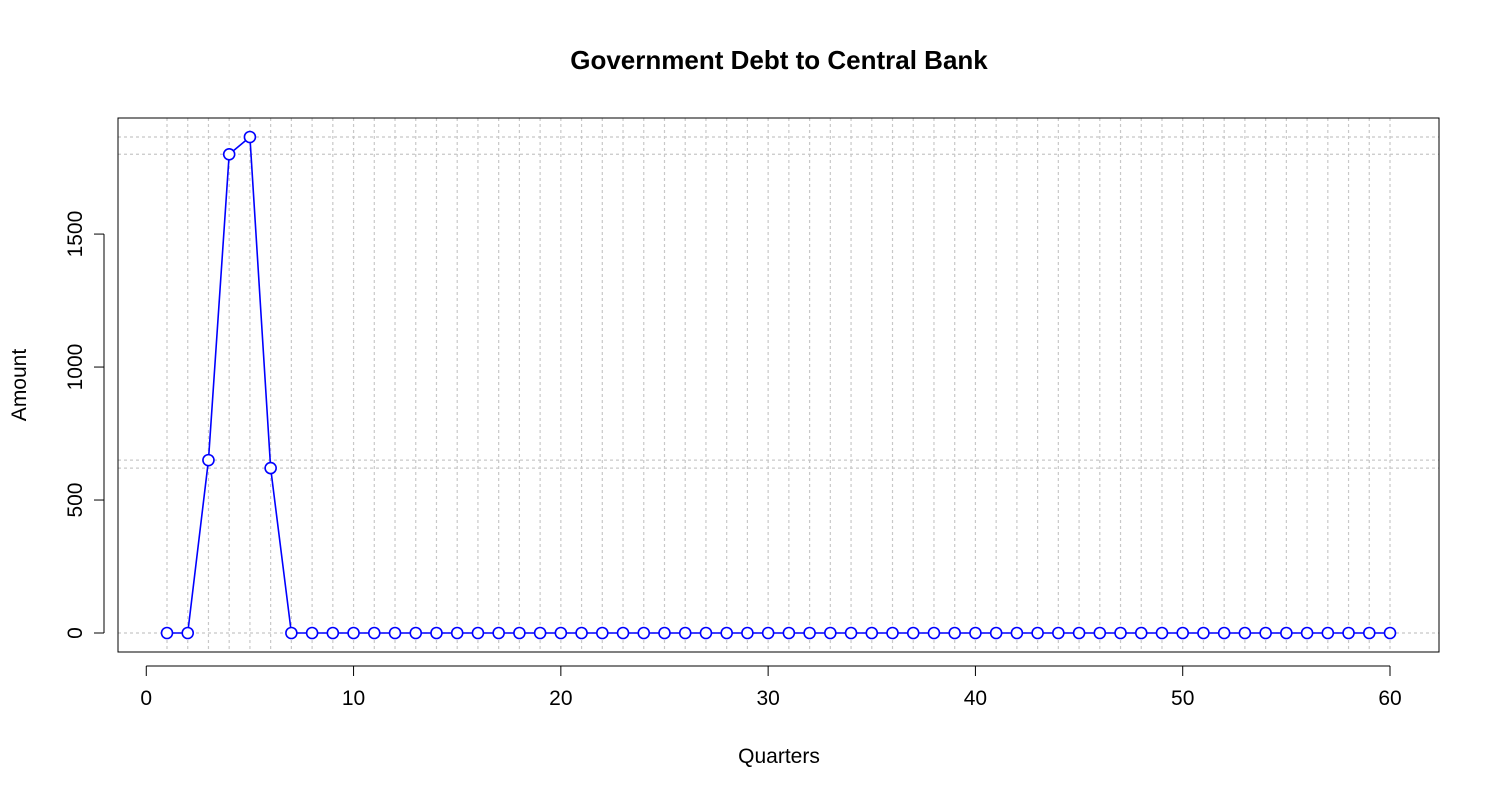 This screenshot has width=1500, height=800. I want to click on y-tick-label: 1500, so click(75, 234).